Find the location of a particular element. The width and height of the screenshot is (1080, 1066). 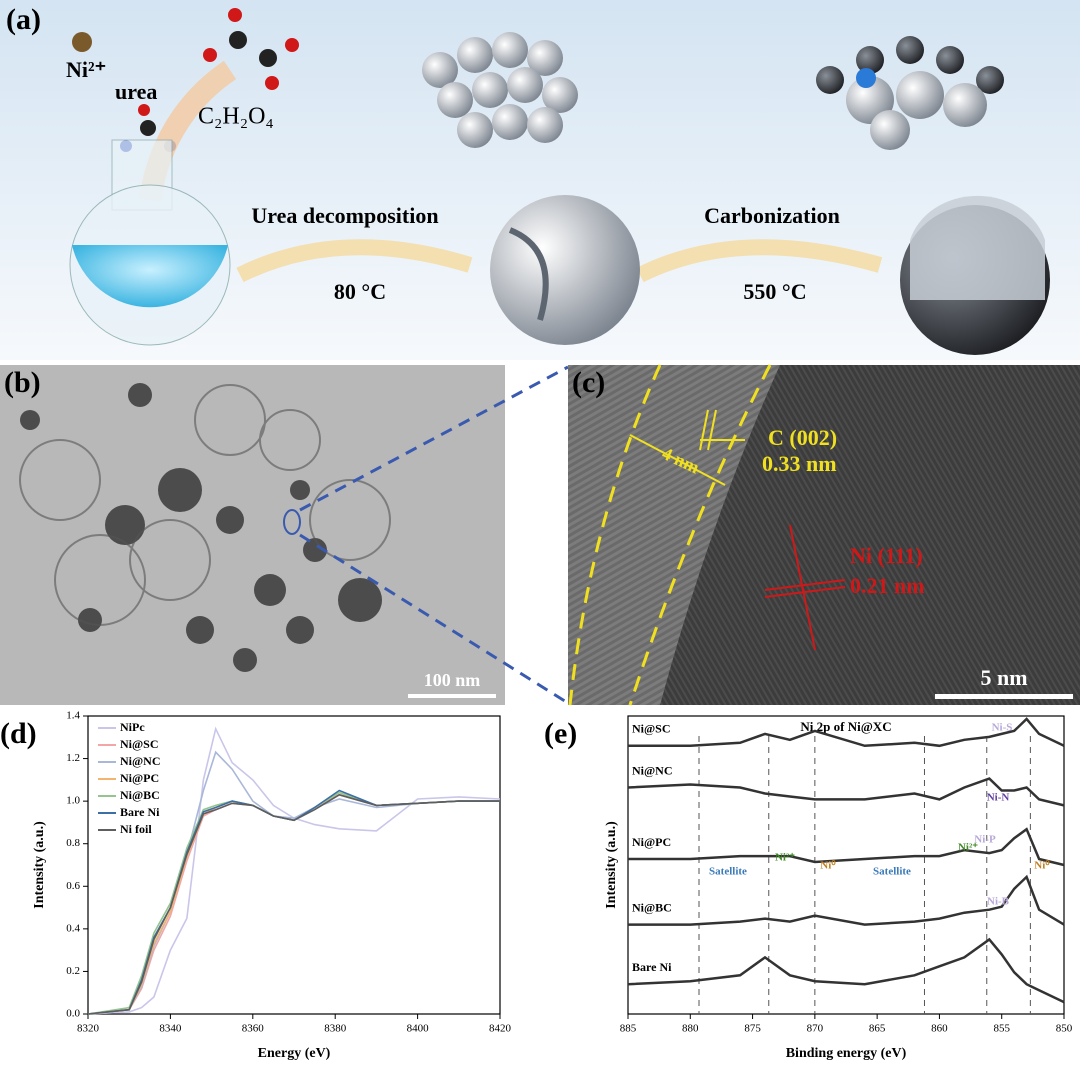

ni-ion-label: Ni²⁺ is located at coordinates (86, 69).